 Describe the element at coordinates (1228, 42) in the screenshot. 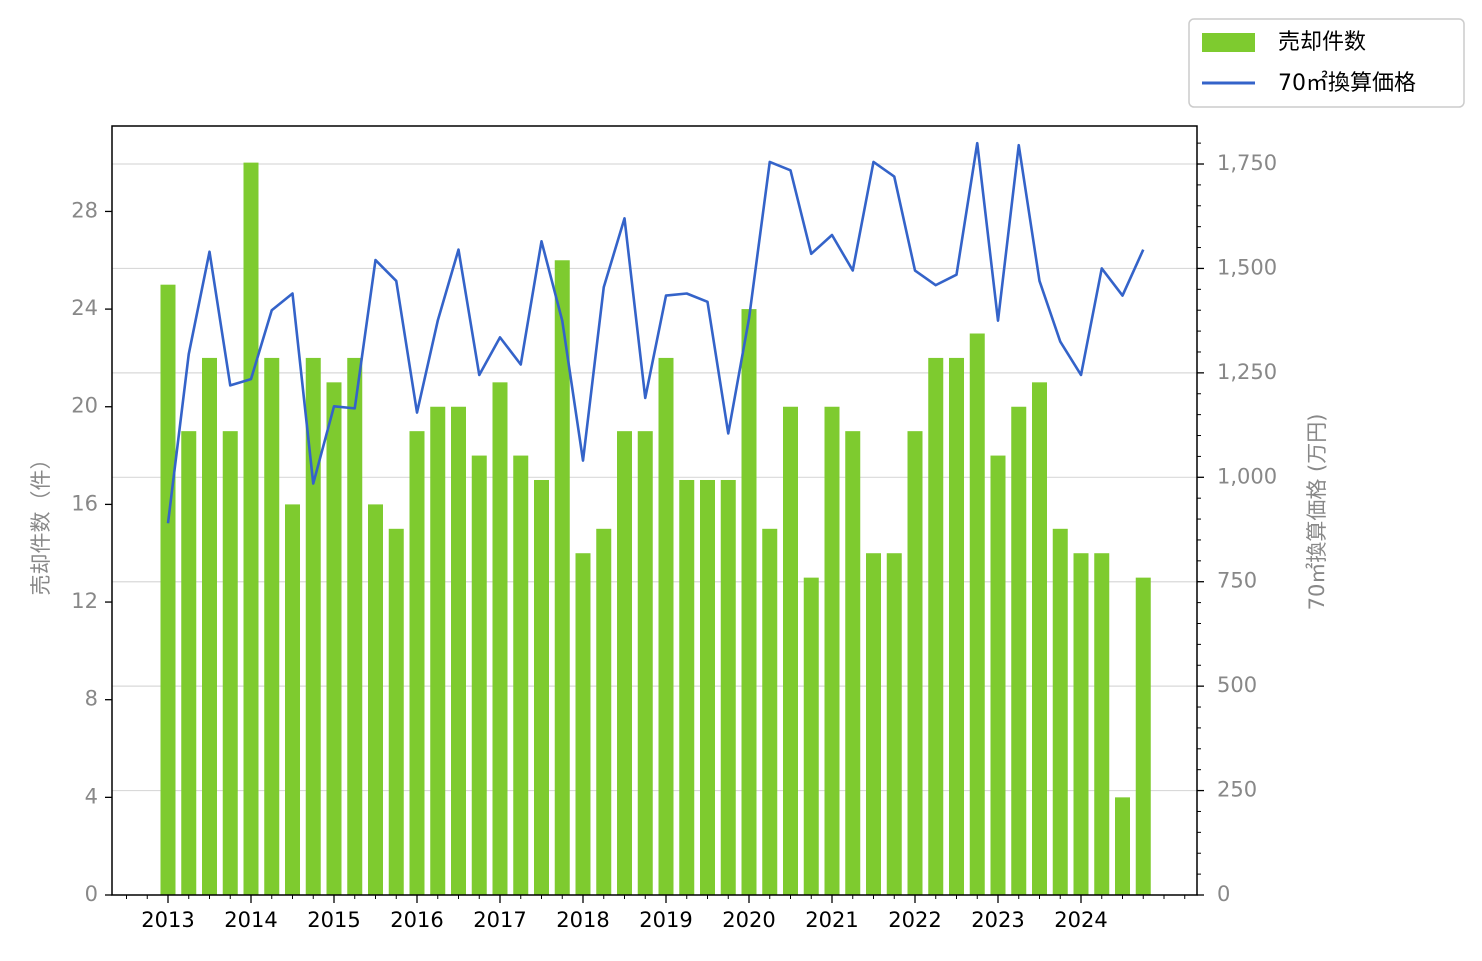

I see `legend-bar-swatch` at that location.